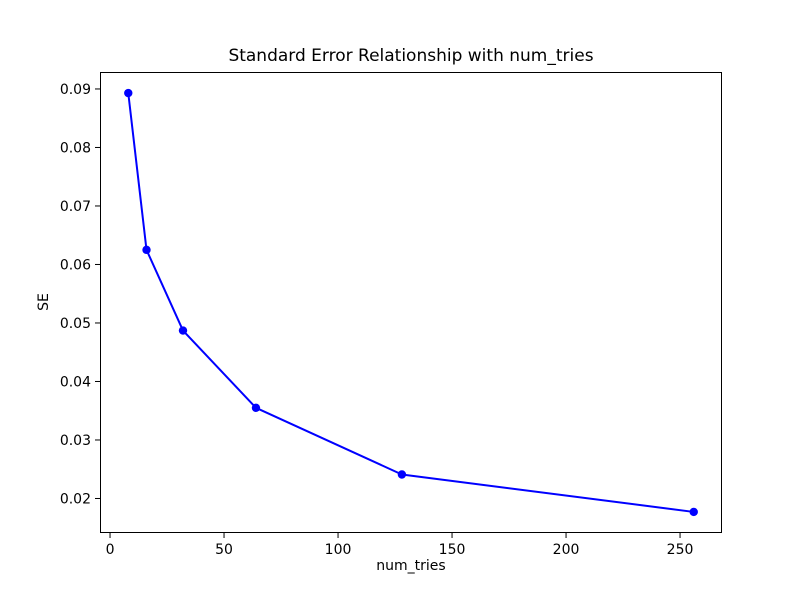  I want to click on x-axis-label: num_tries, so click(411, 566).